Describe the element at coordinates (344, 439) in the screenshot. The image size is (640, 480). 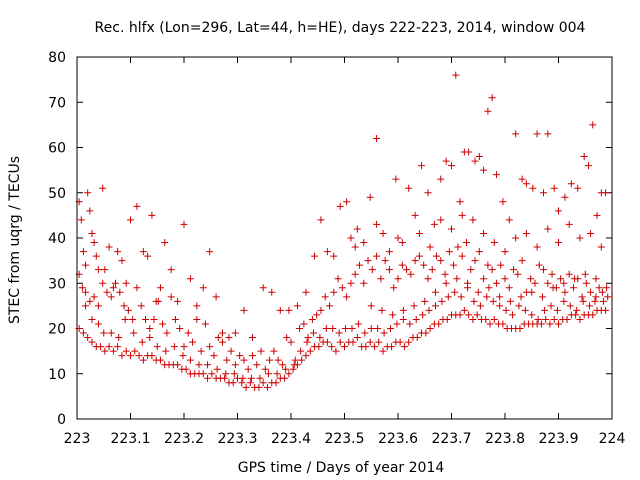
I see `x-tick-label: 223.5` at that location.